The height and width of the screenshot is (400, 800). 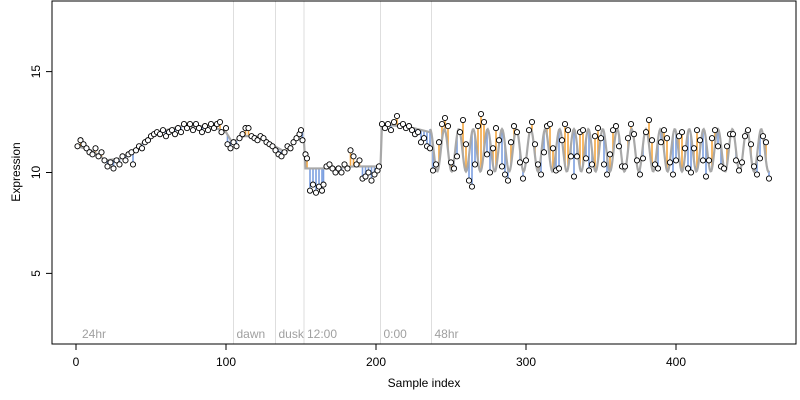 I want to click on x-tick-label: 100, so click(x=226, y=362).